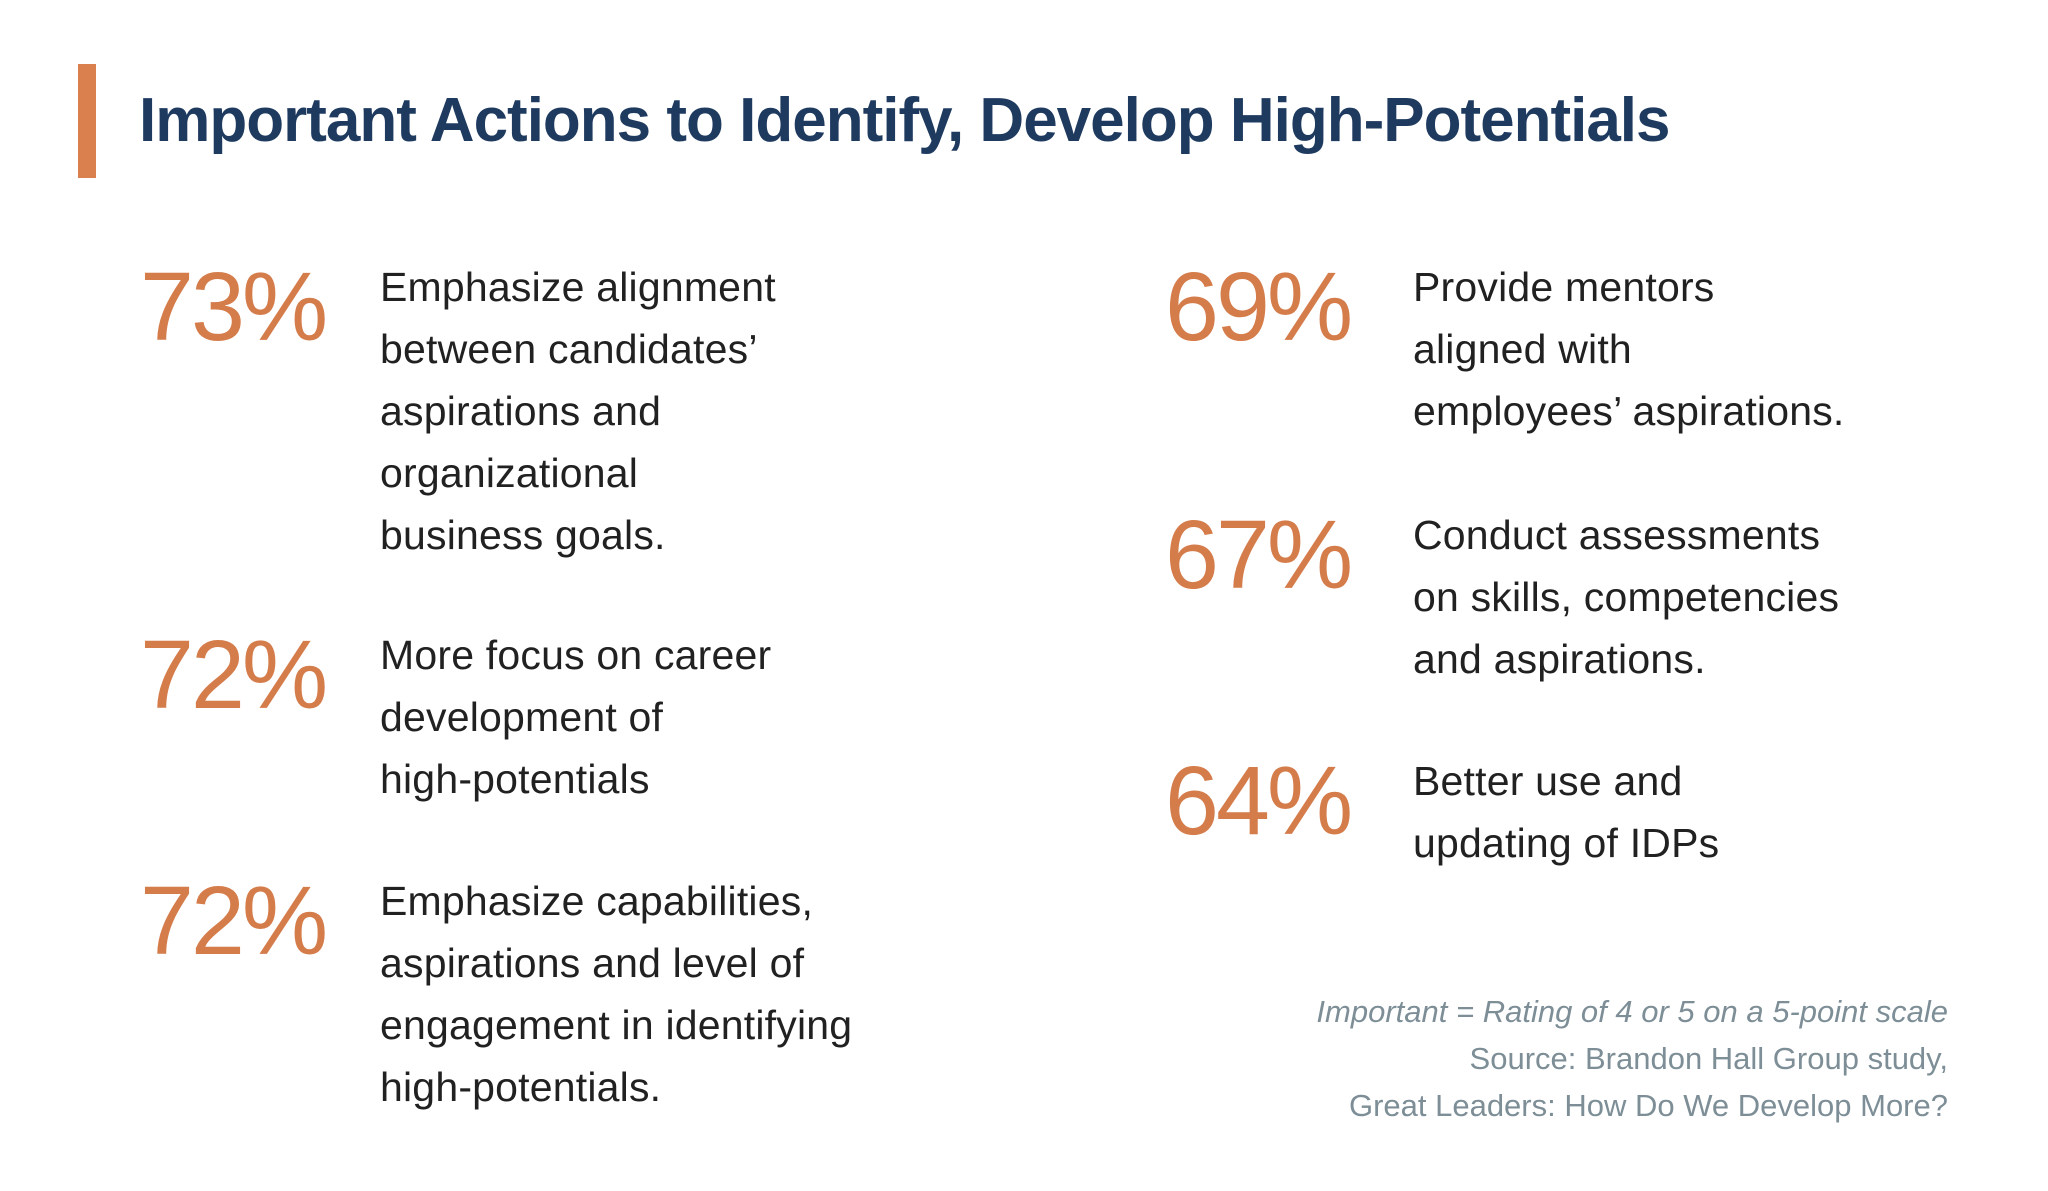  Describe the element at coordinates (1259, 554) in the screenshot. I see `stat-percentage: 67%` at that location.